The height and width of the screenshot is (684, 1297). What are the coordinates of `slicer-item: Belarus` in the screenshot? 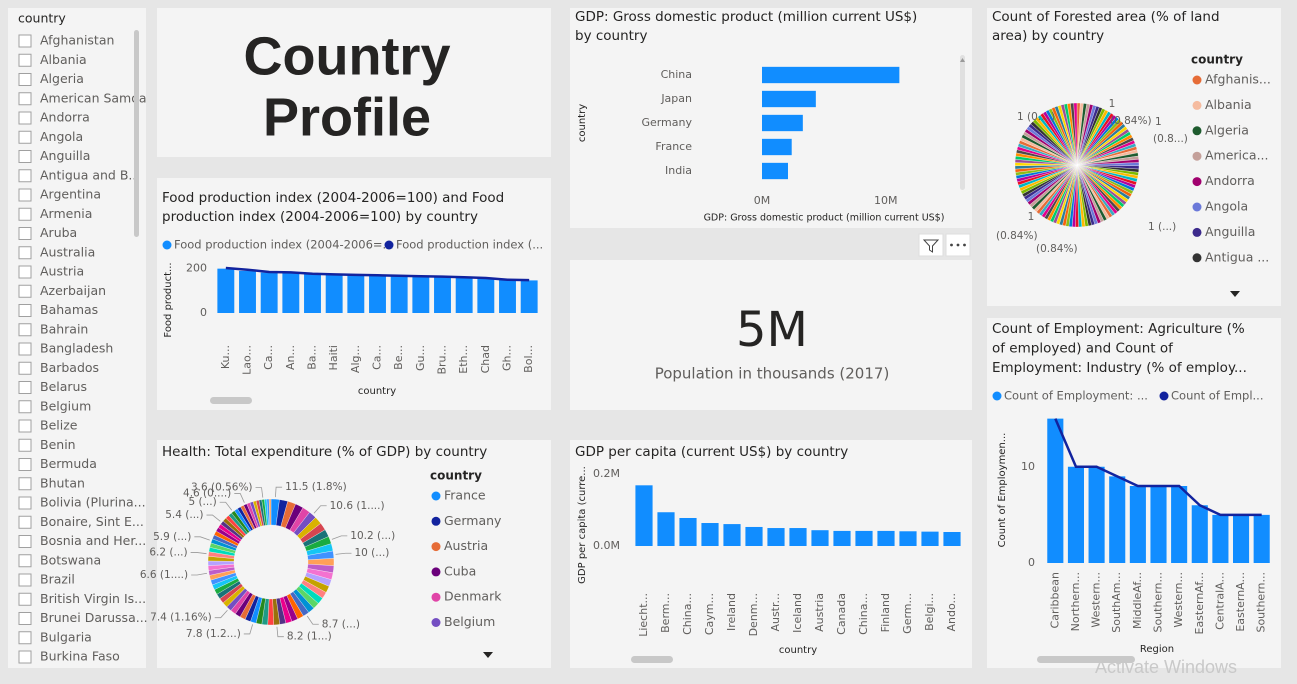 It's located at (63, 386).